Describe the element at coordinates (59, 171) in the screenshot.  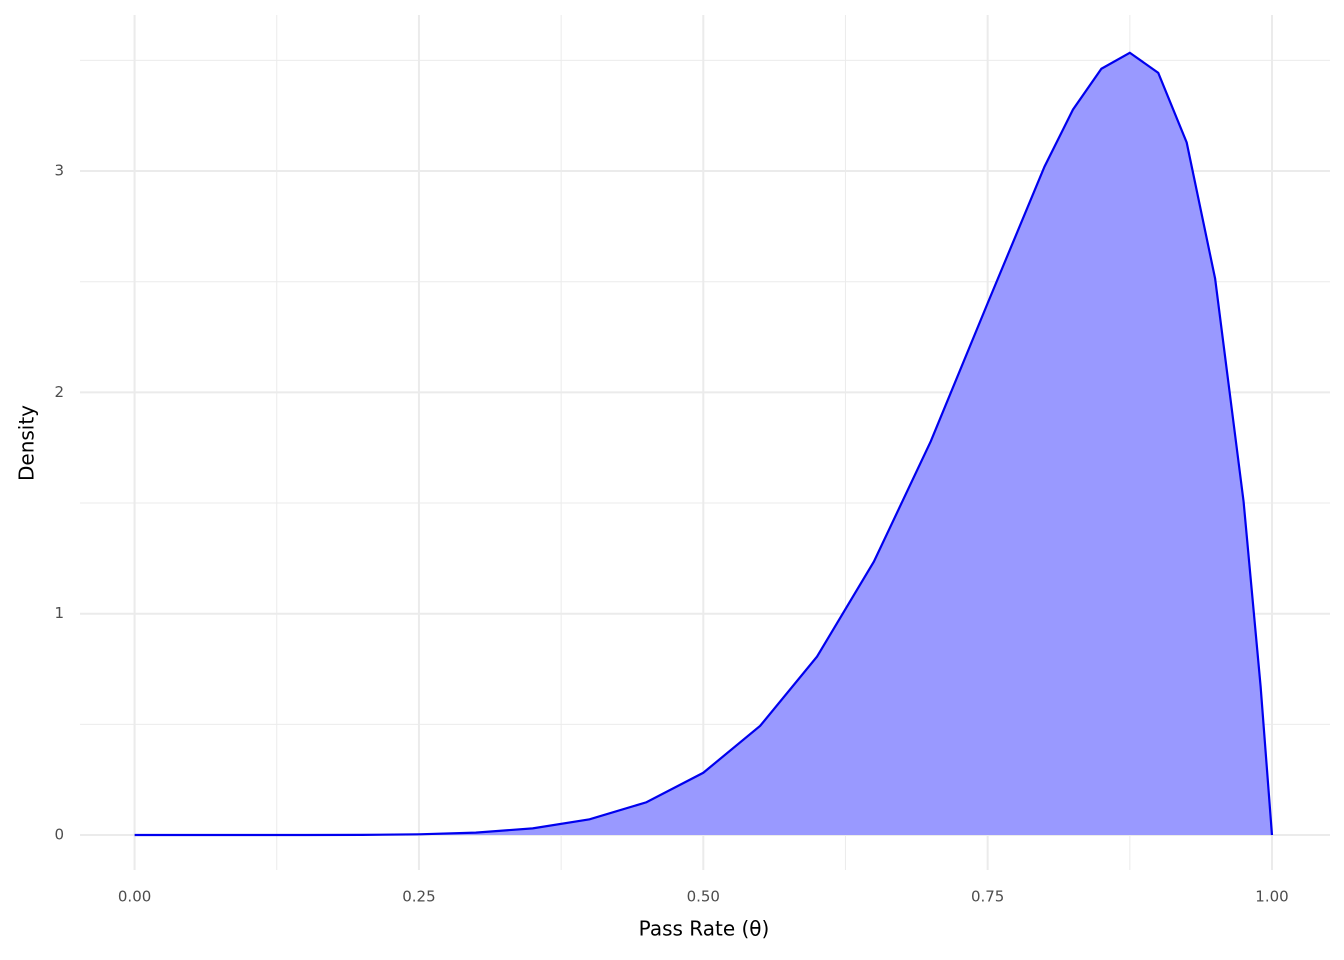
I see `y-tick-label: 3` at that location.